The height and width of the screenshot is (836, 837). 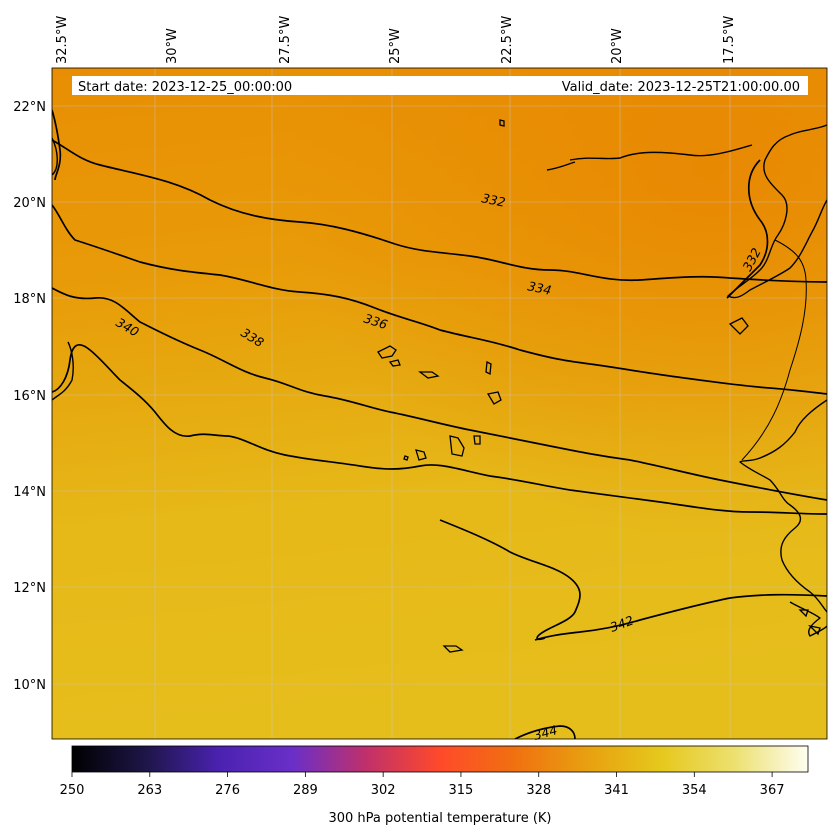 What do you see at coordinates (29, 588) in the screenshot?
I see `lat-tick-label: 12°N` at bounding box center [29, 588].